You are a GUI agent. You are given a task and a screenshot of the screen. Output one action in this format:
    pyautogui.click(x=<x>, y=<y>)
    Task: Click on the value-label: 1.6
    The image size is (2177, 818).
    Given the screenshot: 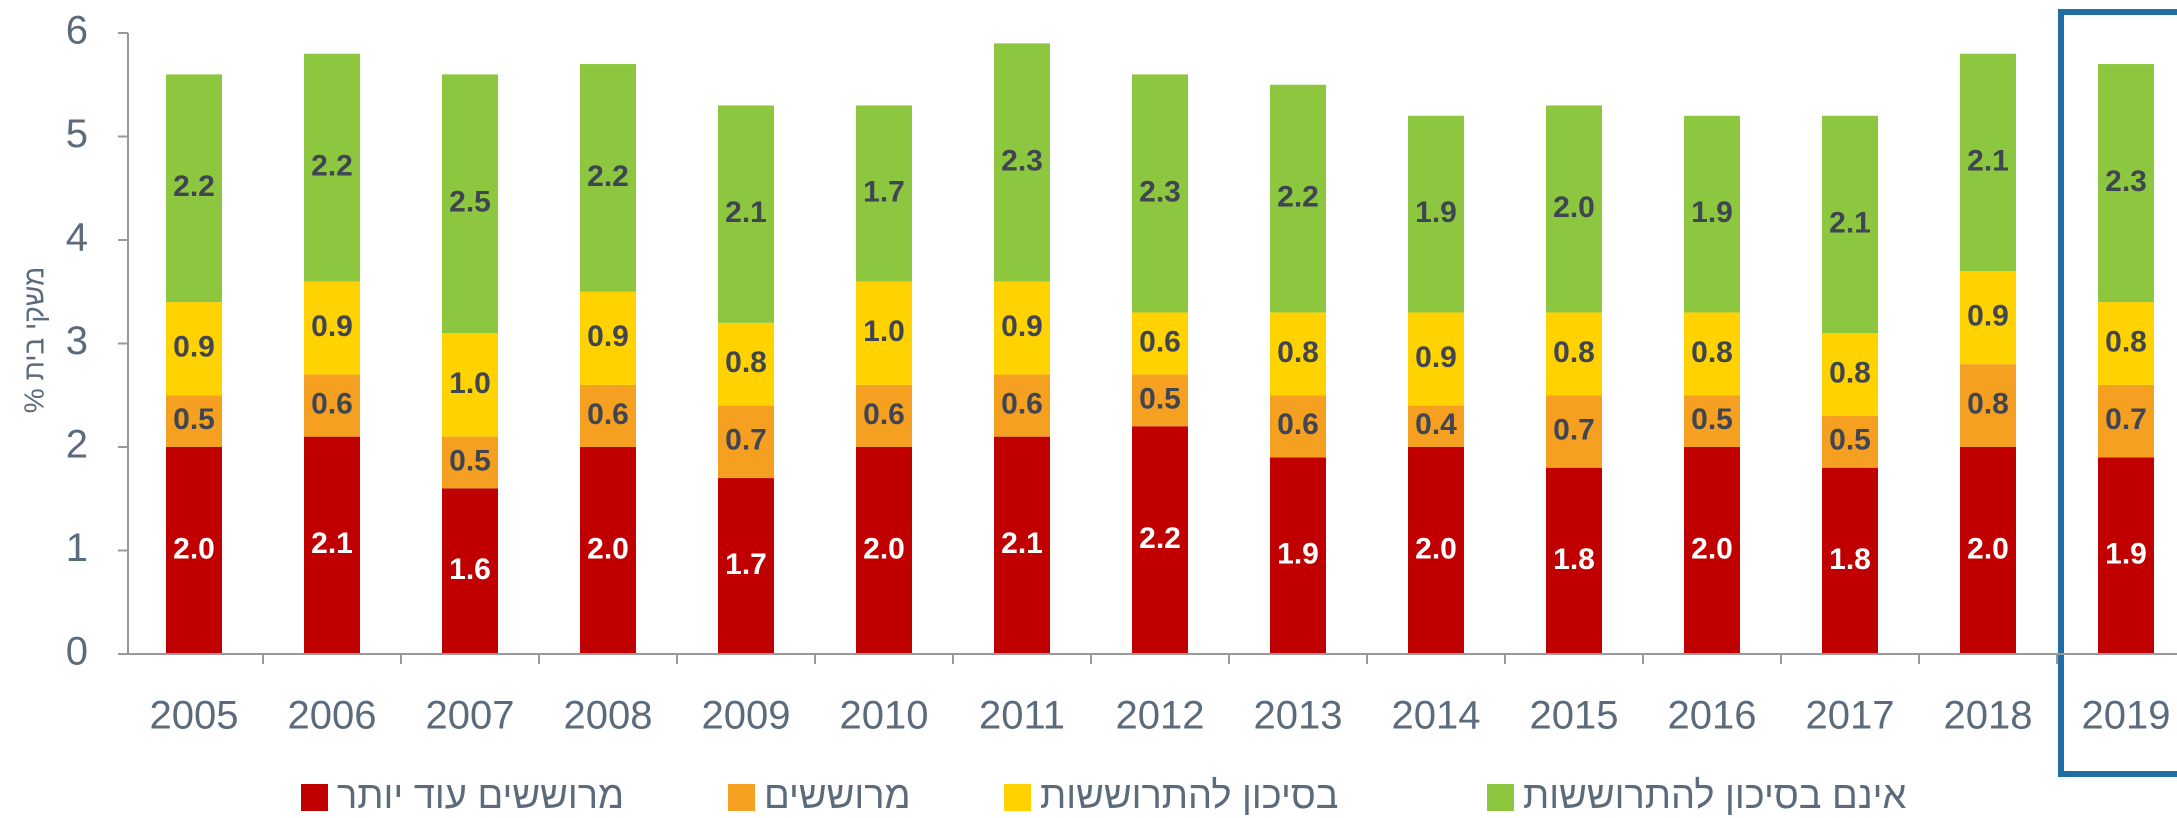 What is the action you would take?
    pyautogui.click(x=470, y=569)
    